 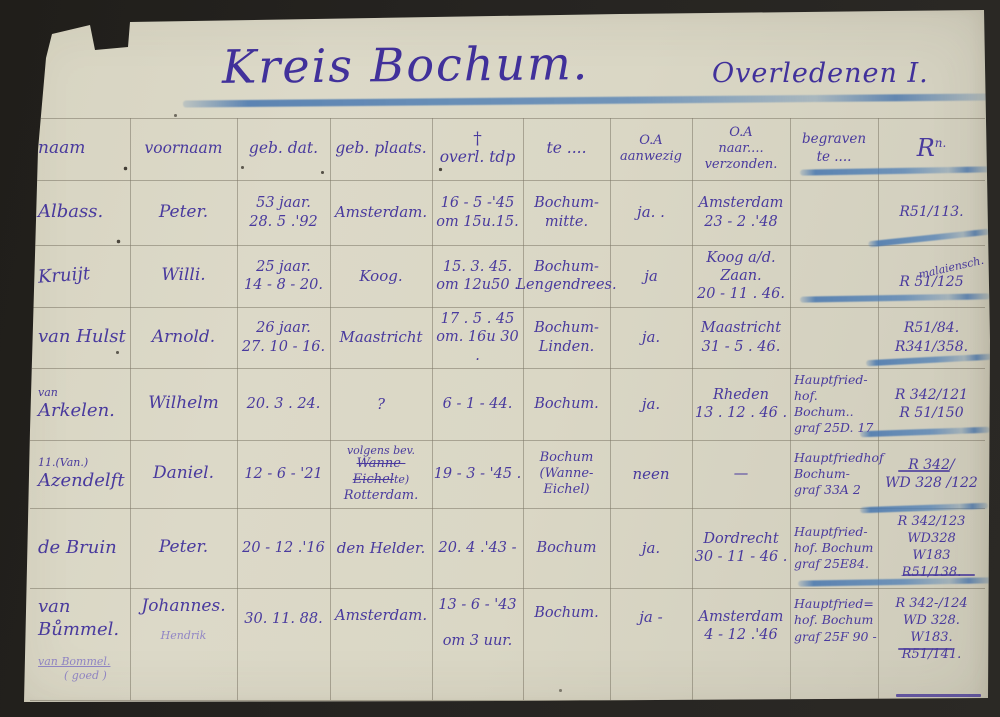 What do you see at coordinates (566, 212) in the screenshot?
I see `cell-te: Bochum- mitte.` at bounding box center [566, 212].